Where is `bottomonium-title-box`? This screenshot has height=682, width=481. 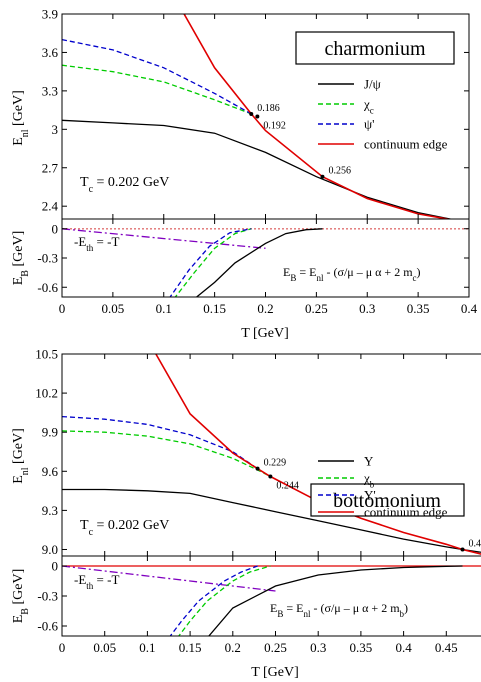
bottomonium-title-box is located at coordinates (387, 500).